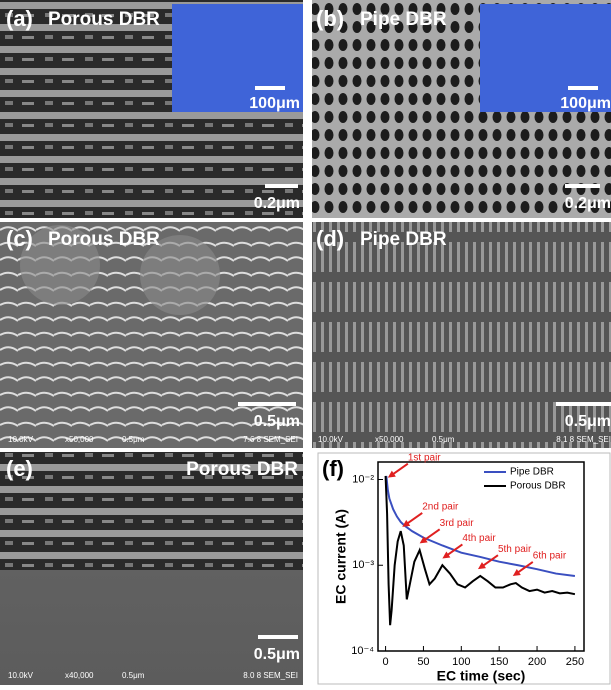 This screenshot has height=690, width=611. I want to click on legend-label: Pipe DBR, so click(532, 472).